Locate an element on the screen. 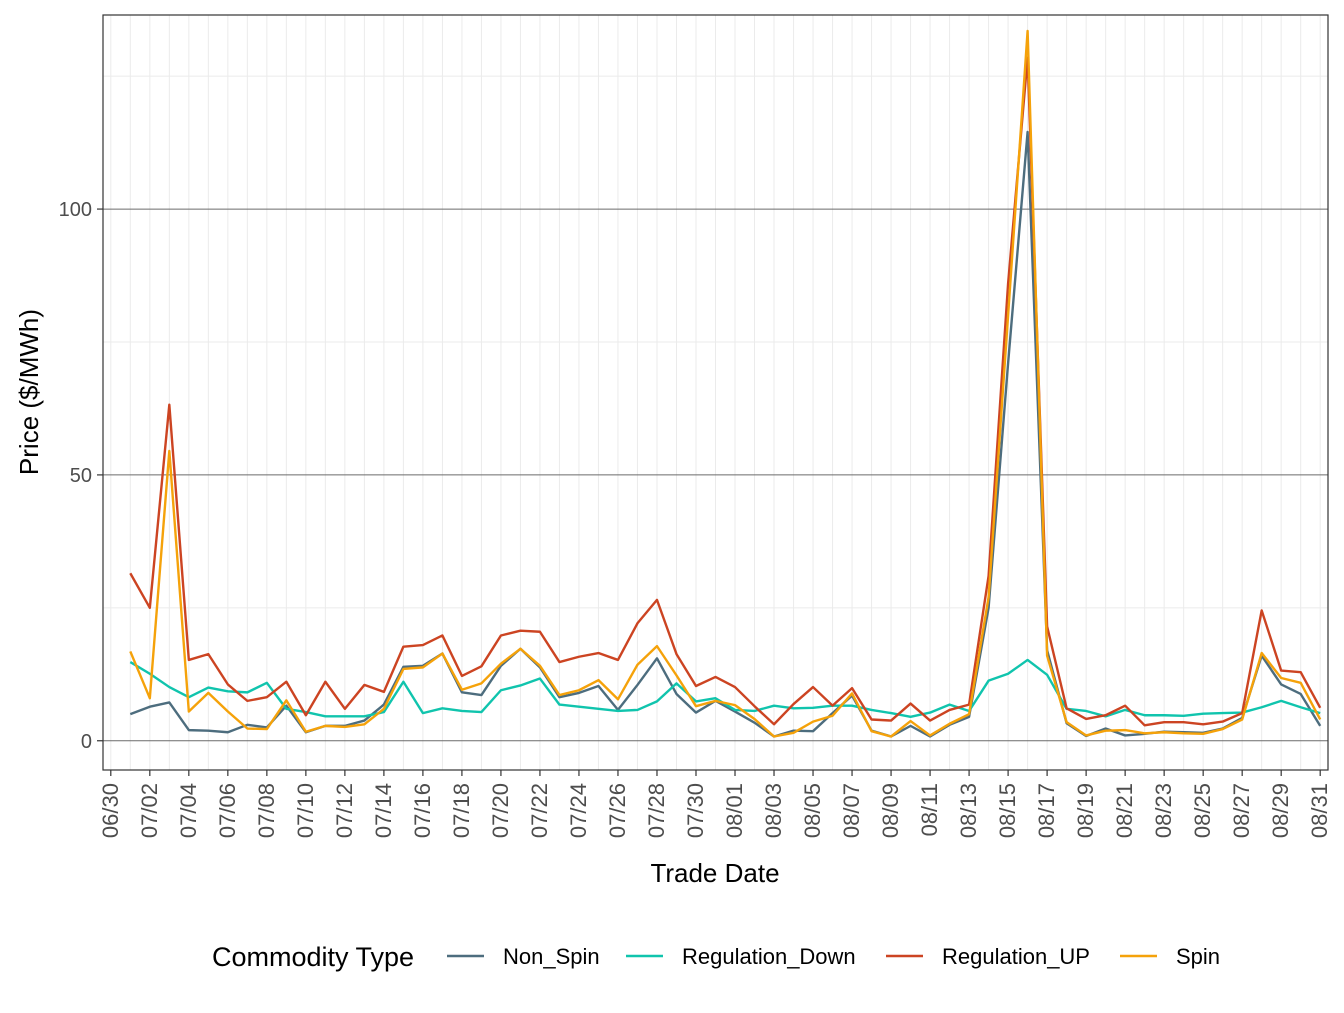  x-tick-label: 07/12 is located at coordinates (344, 810).